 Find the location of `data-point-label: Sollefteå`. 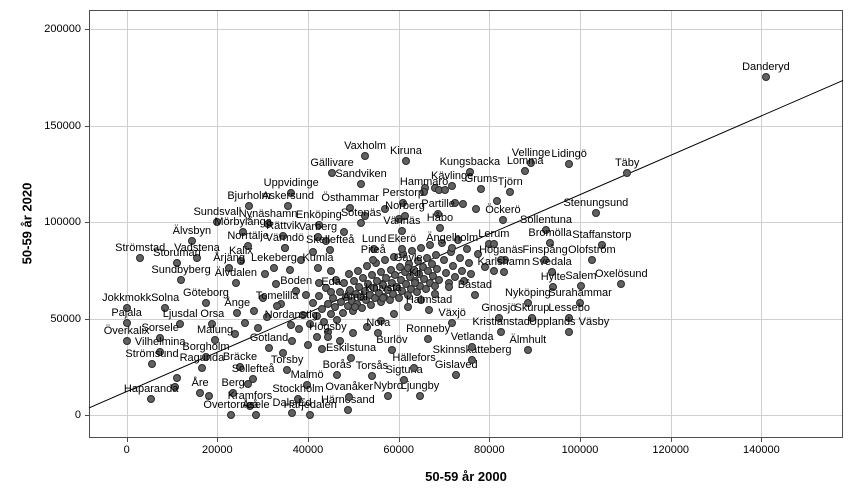

data-point-label: Sollefteå is located at coordinates (253, 368).